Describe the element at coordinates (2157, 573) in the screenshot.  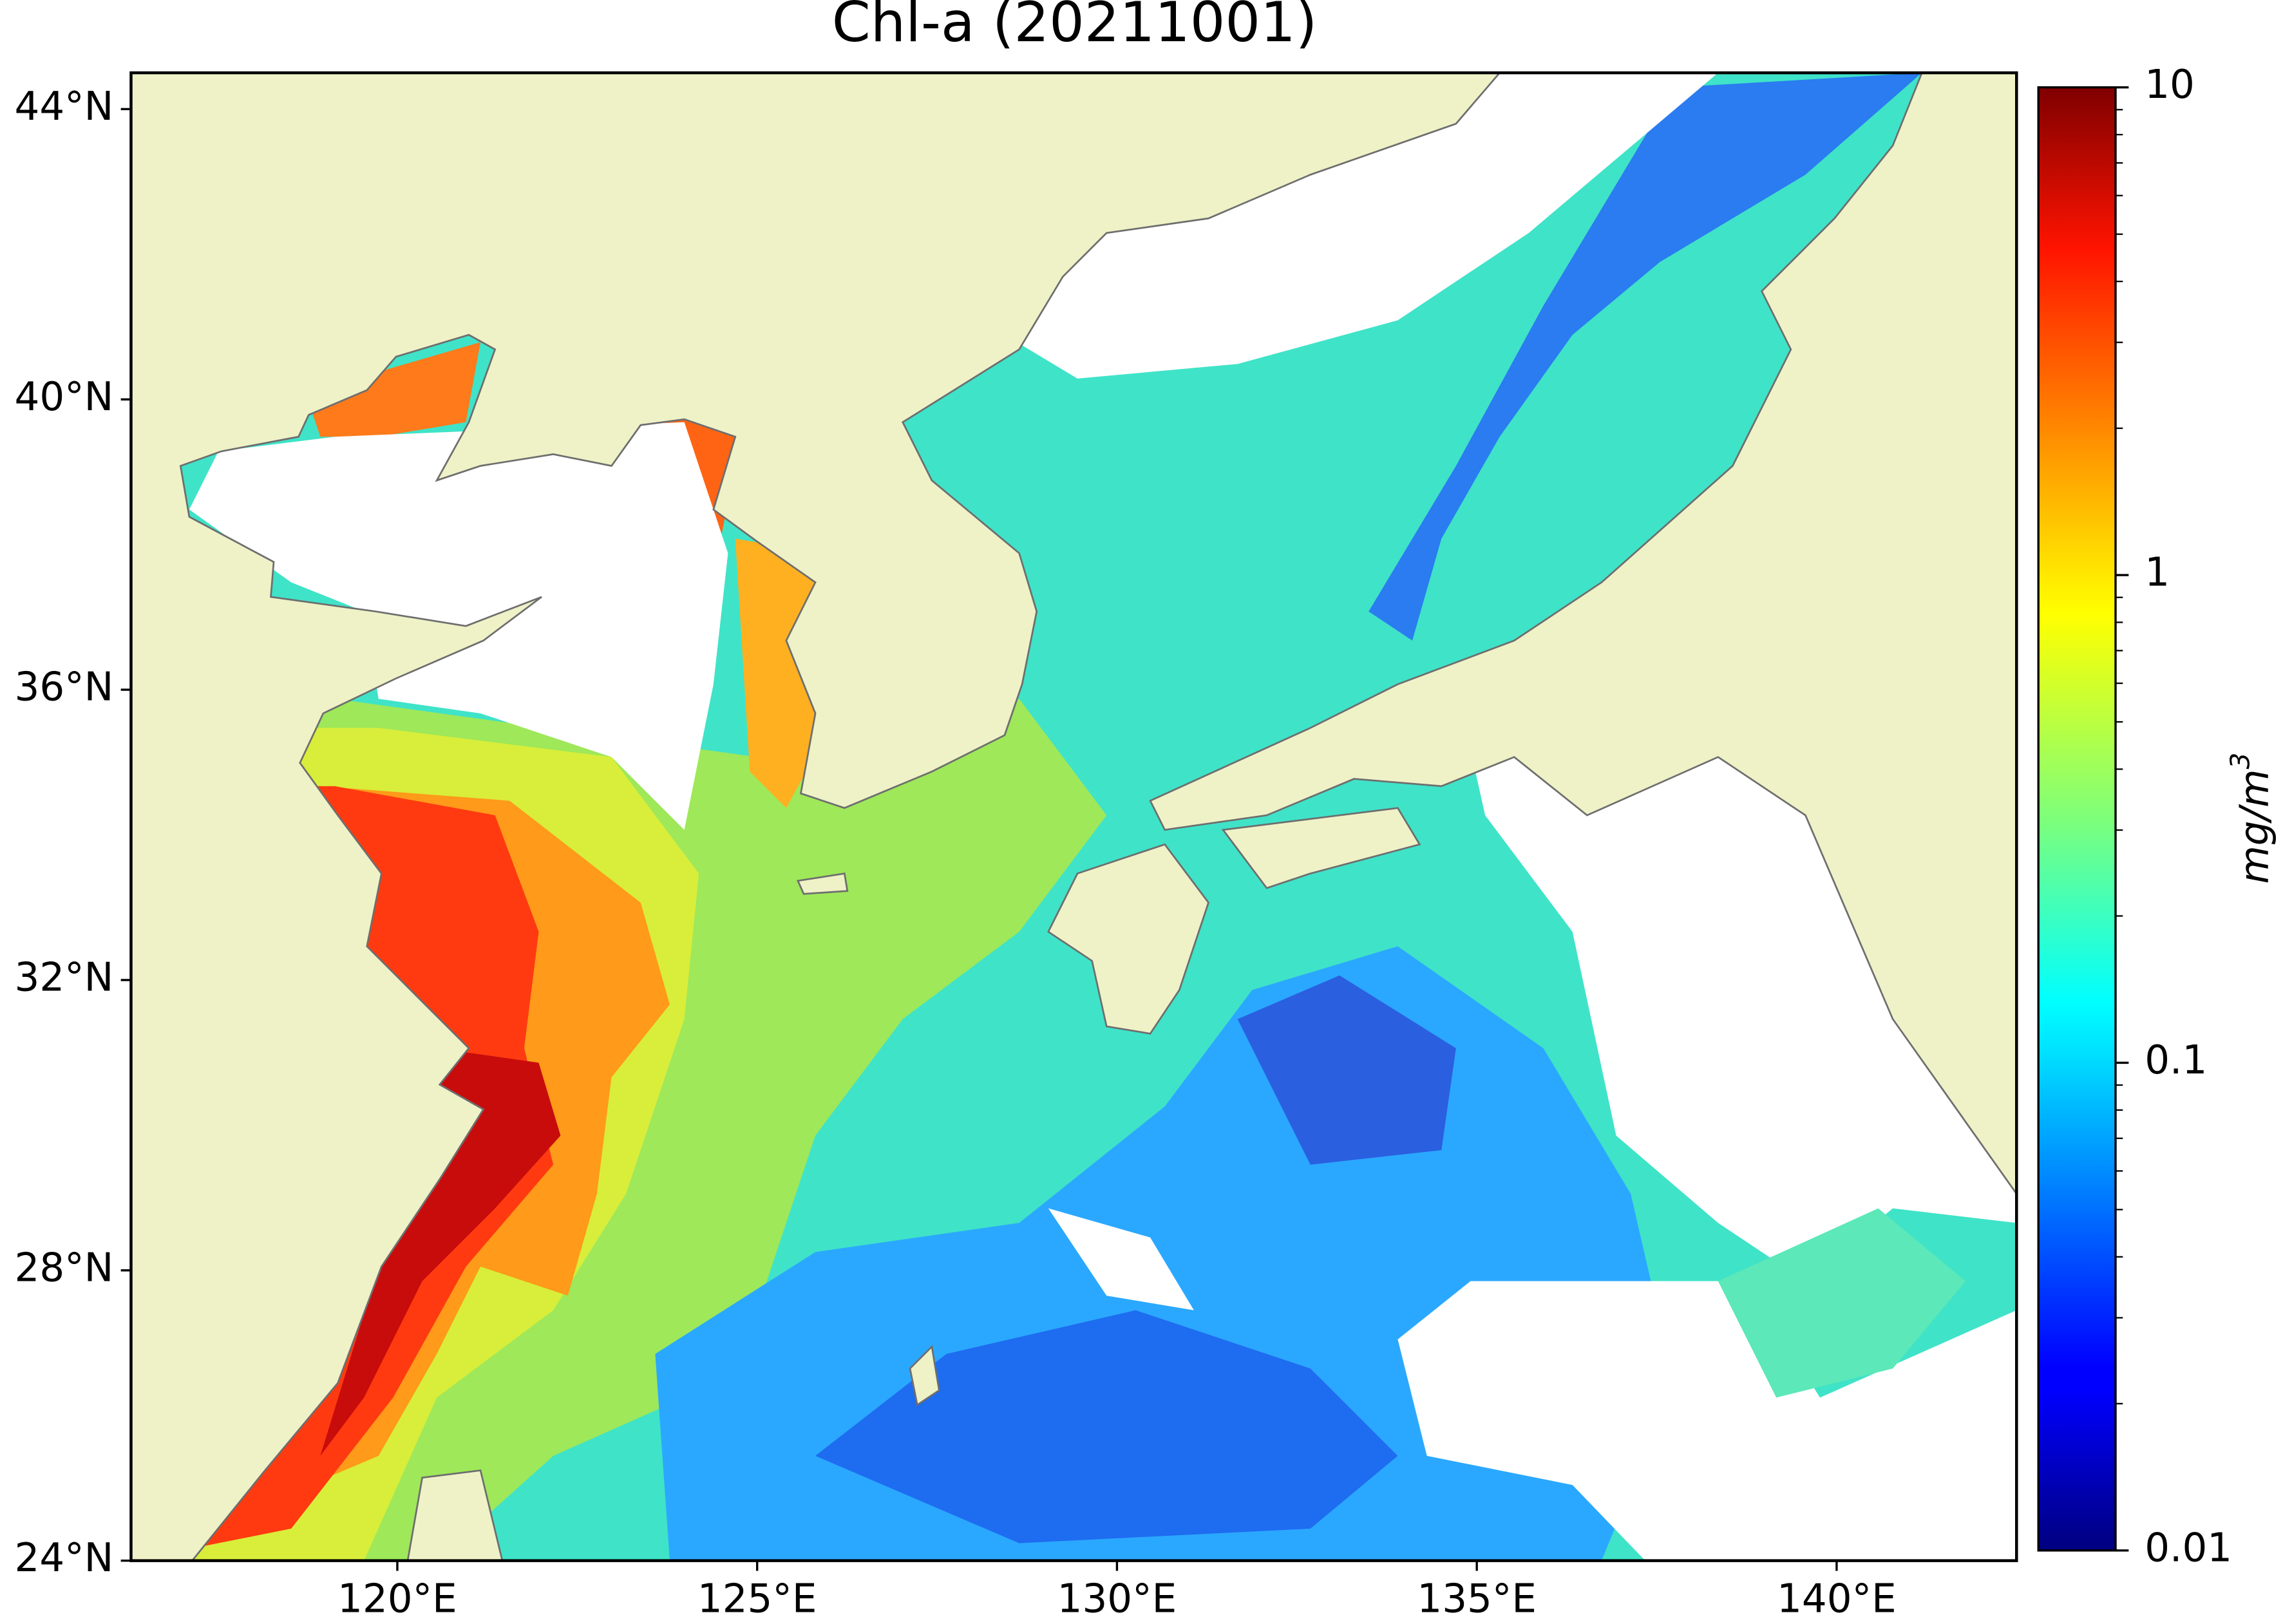
I see `colorbar-tick-label: 1` at that location.